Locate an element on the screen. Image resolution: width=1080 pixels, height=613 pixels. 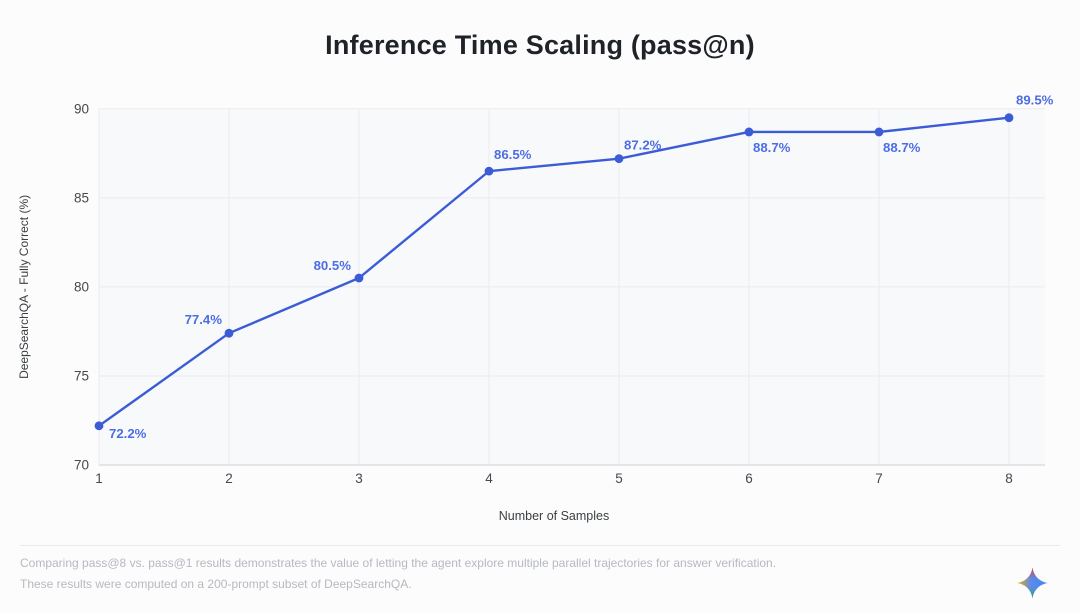
y-tick-label: 80 is located at coordinates (81, 286).